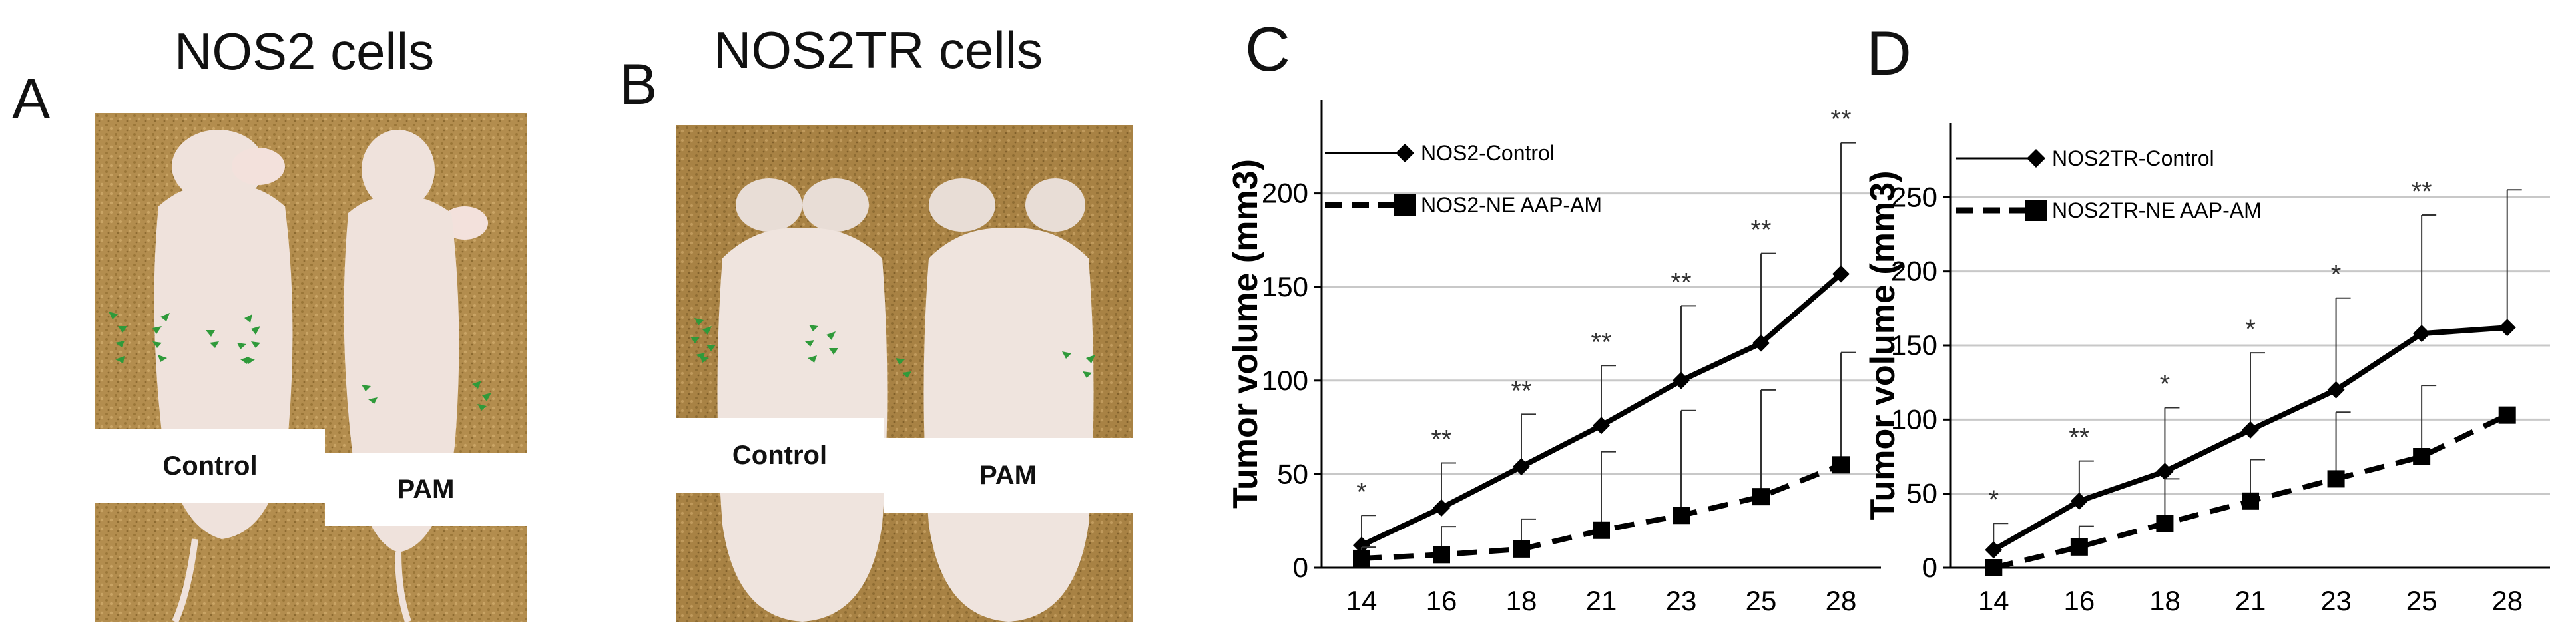 The width and height of the screenshot is (2576, 635). Describe the element at coordinates (210, 466) in the screenshot. I see `panel-a-control-label: Control` at that location.